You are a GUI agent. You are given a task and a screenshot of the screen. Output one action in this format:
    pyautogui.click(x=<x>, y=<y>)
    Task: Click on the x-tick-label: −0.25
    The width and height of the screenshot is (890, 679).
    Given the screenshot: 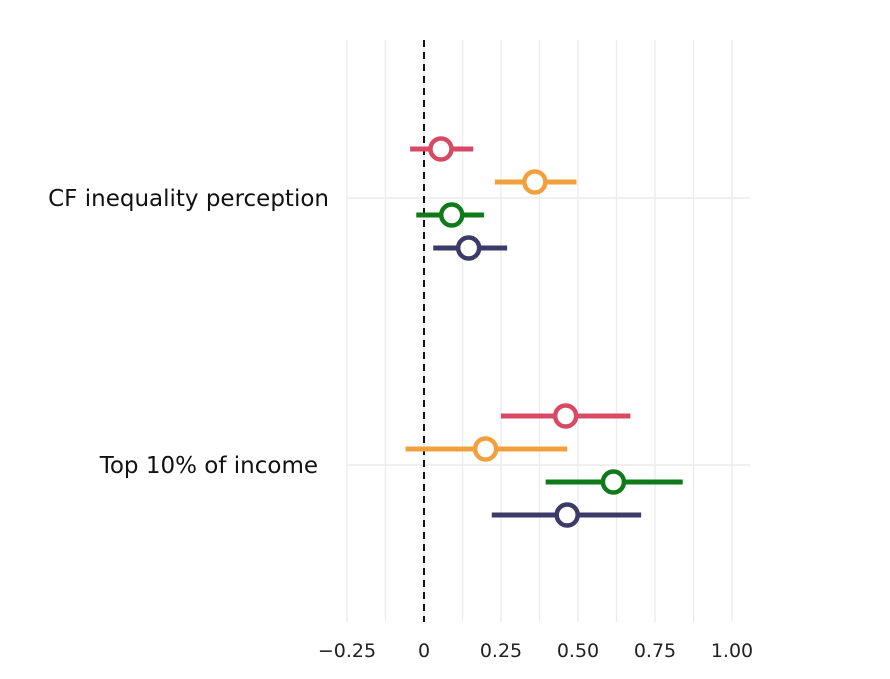 What is the action you would take?
    pyautogui.click(x=347, y=651)
    